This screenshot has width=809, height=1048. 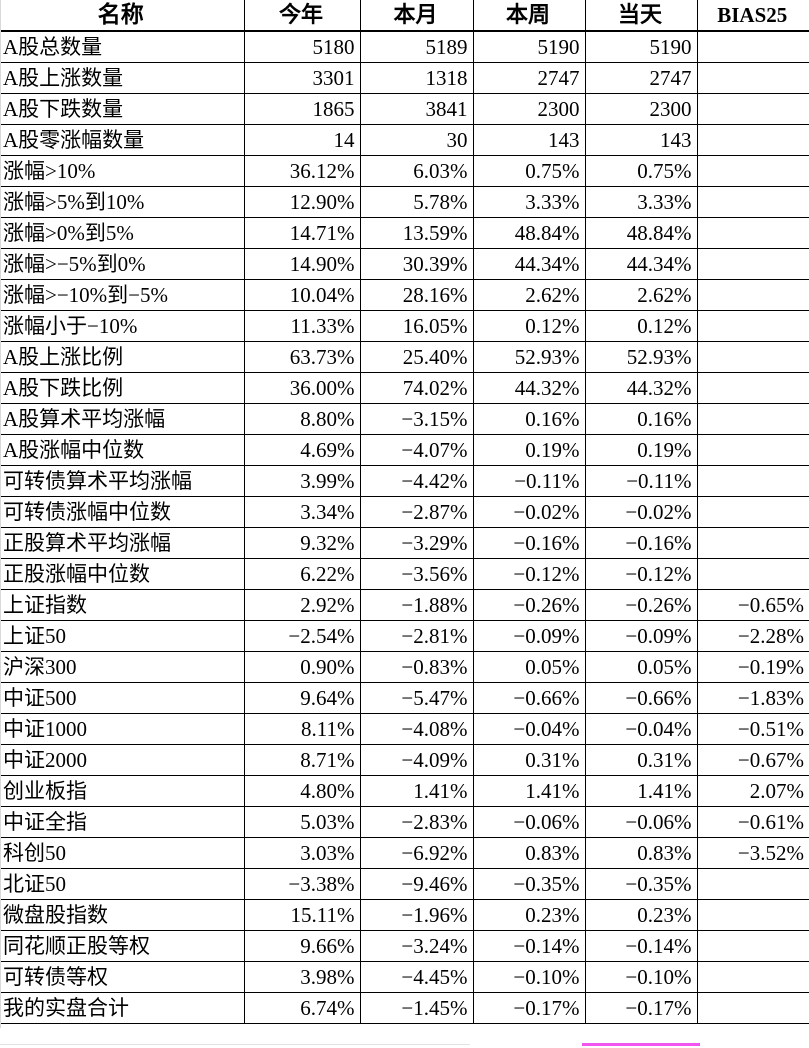 I want to click on cell-day: 2747, so click(x=641, y=78).